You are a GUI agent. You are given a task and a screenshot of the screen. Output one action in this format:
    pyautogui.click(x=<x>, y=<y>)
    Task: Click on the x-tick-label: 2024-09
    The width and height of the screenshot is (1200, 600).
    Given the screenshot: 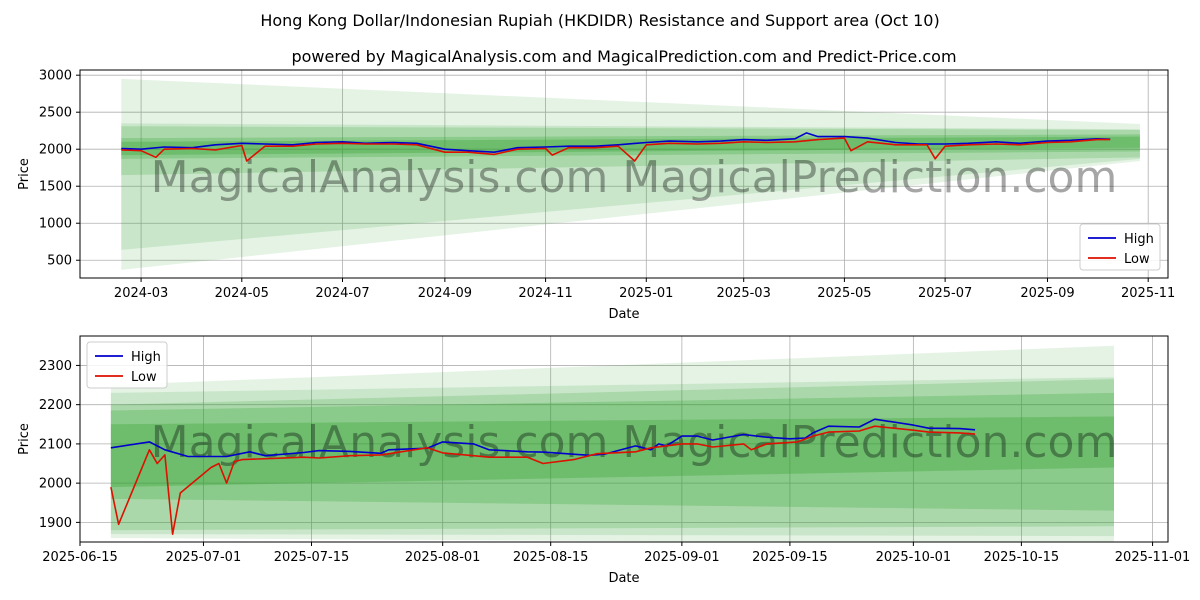 What is the action you would take?
    pyautogui.click(x=445, y=293)
    